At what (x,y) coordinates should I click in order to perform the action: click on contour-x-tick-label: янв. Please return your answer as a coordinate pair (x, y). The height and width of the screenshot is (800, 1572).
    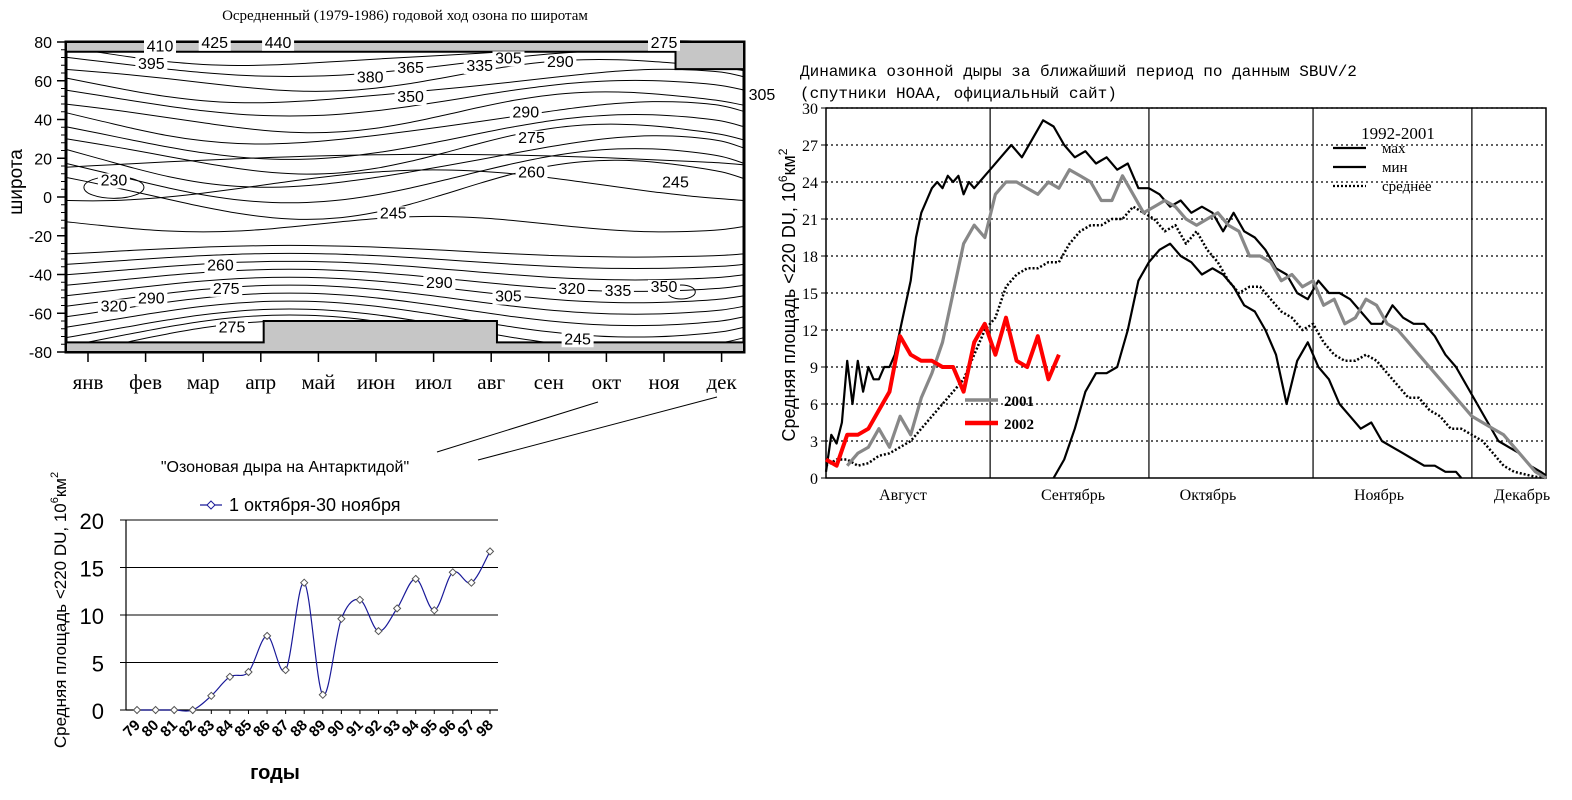
    Looking at the image, I should click on (88, 382).